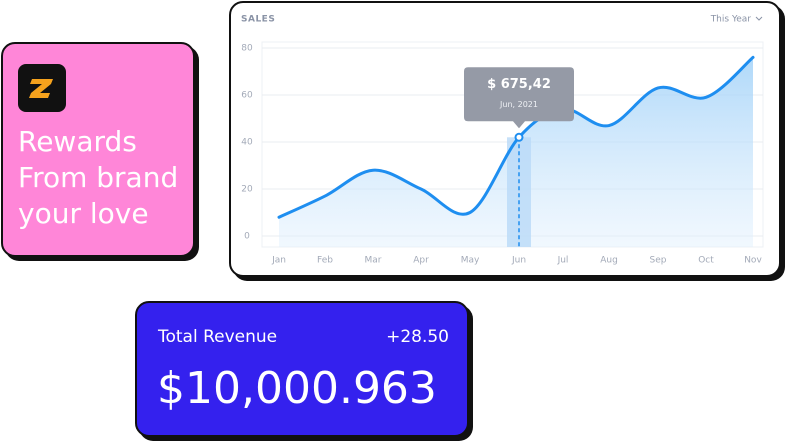 This screenshot has height=441, width=786. I want to click on x-tick-label: Sep, so click(658, 261).